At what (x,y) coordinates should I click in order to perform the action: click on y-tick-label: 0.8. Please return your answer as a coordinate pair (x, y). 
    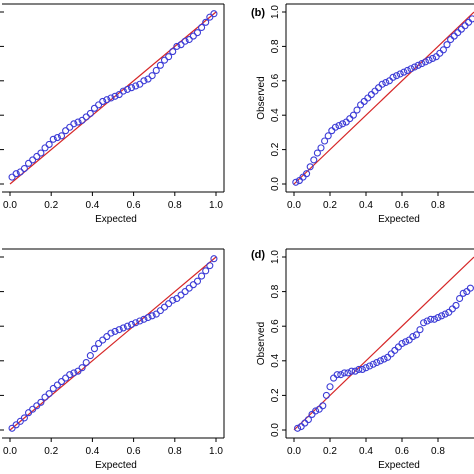
    Looking at the image, I should click on (275, 46).